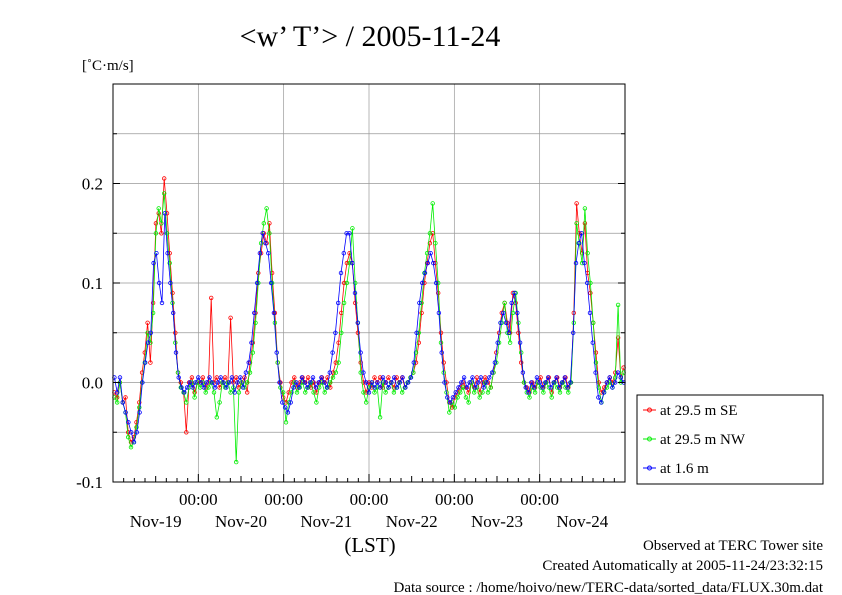 The width and height of the screenshot is (842, 595). What do you see at coordinates (649, 468) in the screenshot?
I see `legend-swatch-marker` at bounding box center [649, 468].